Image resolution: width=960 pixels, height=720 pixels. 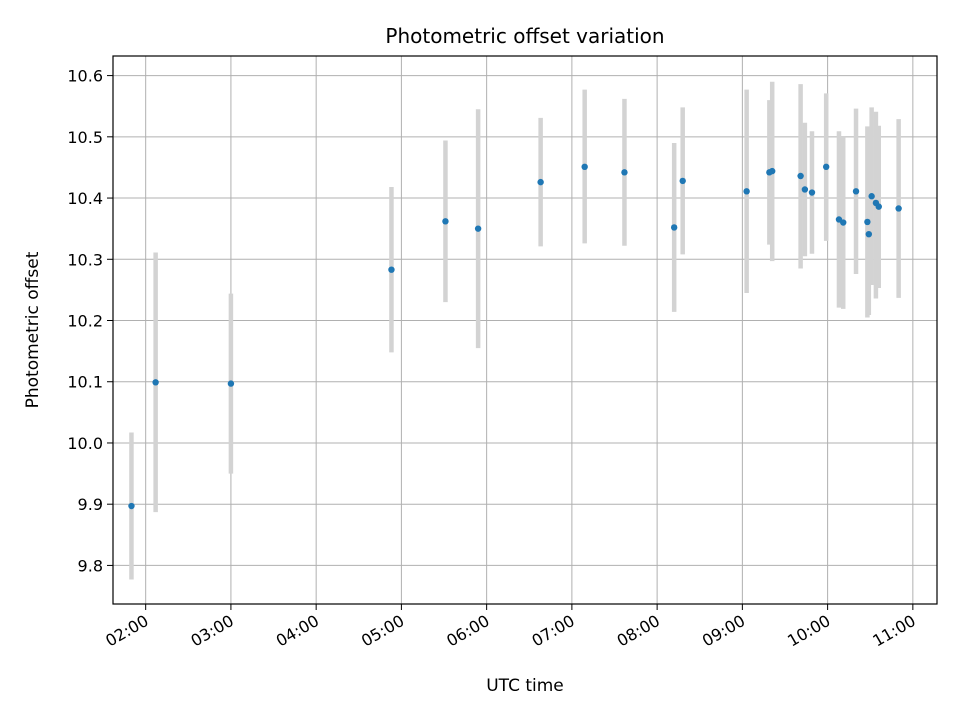 I want to click on y-tick-label: 10.3, so click(x=85, y=259).